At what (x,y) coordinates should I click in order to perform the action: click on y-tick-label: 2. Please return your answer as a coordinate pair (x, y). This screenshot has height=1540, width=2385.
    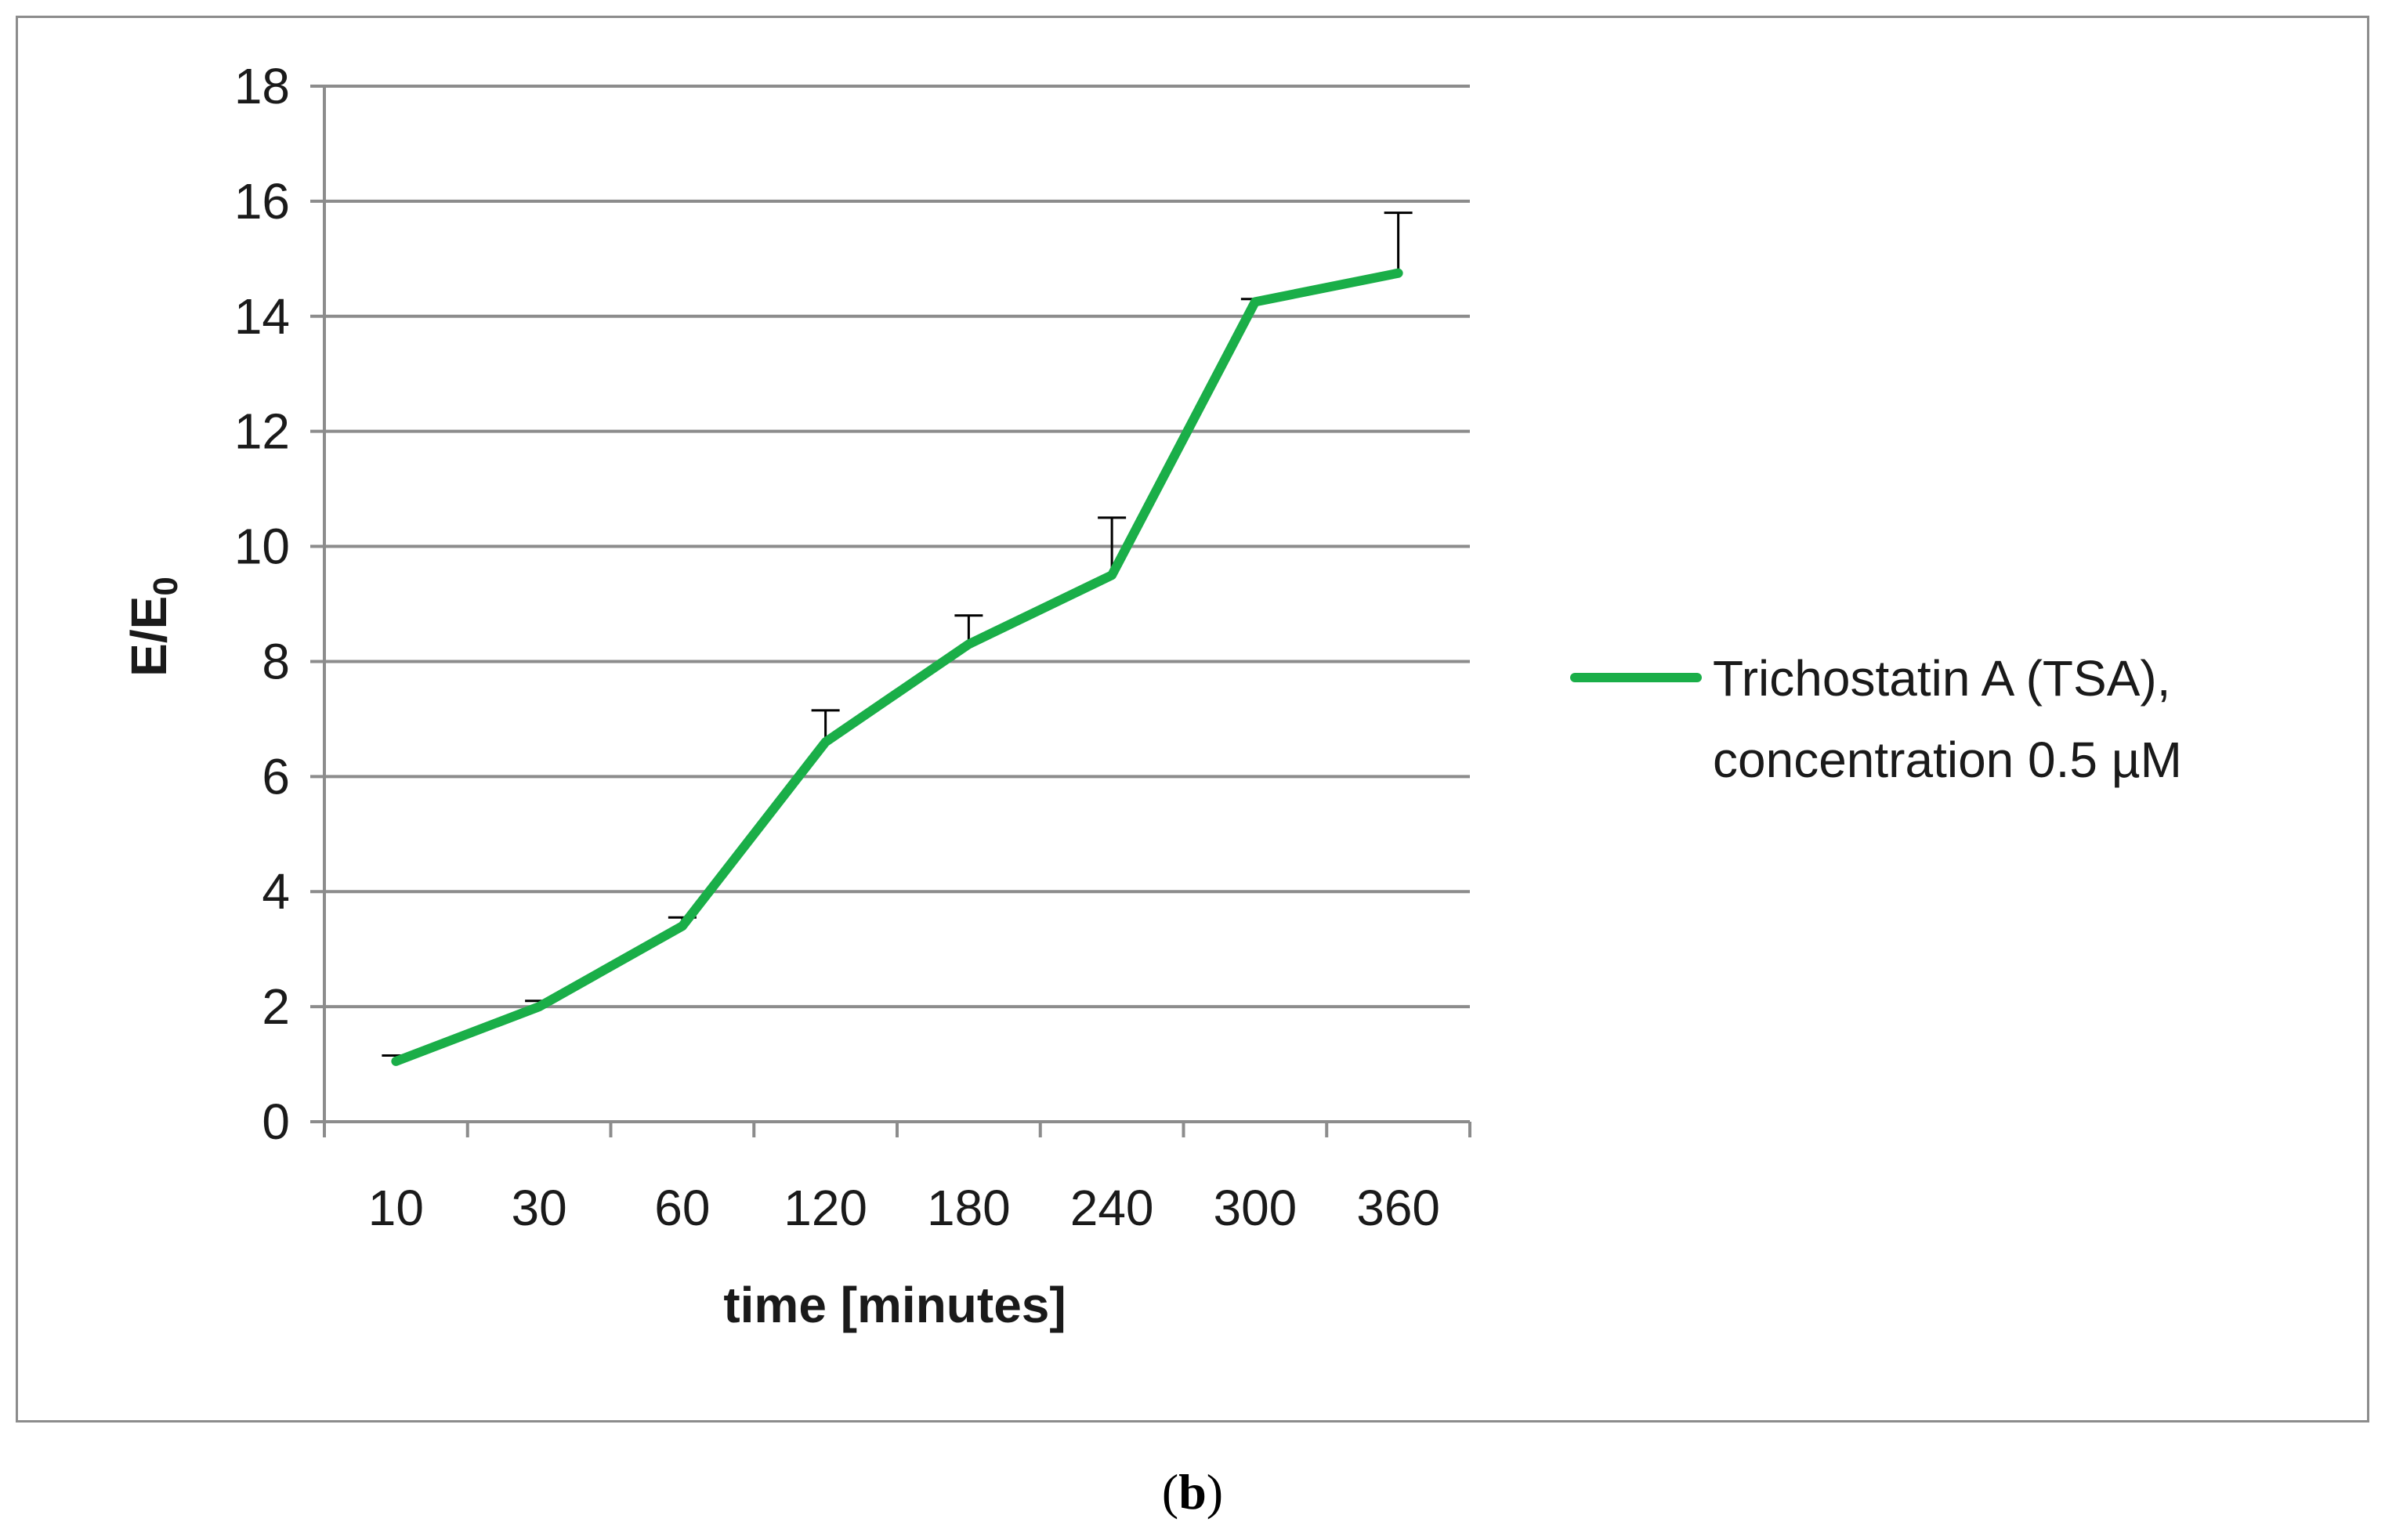
    Looking at the image, I should click on (276, 1006).